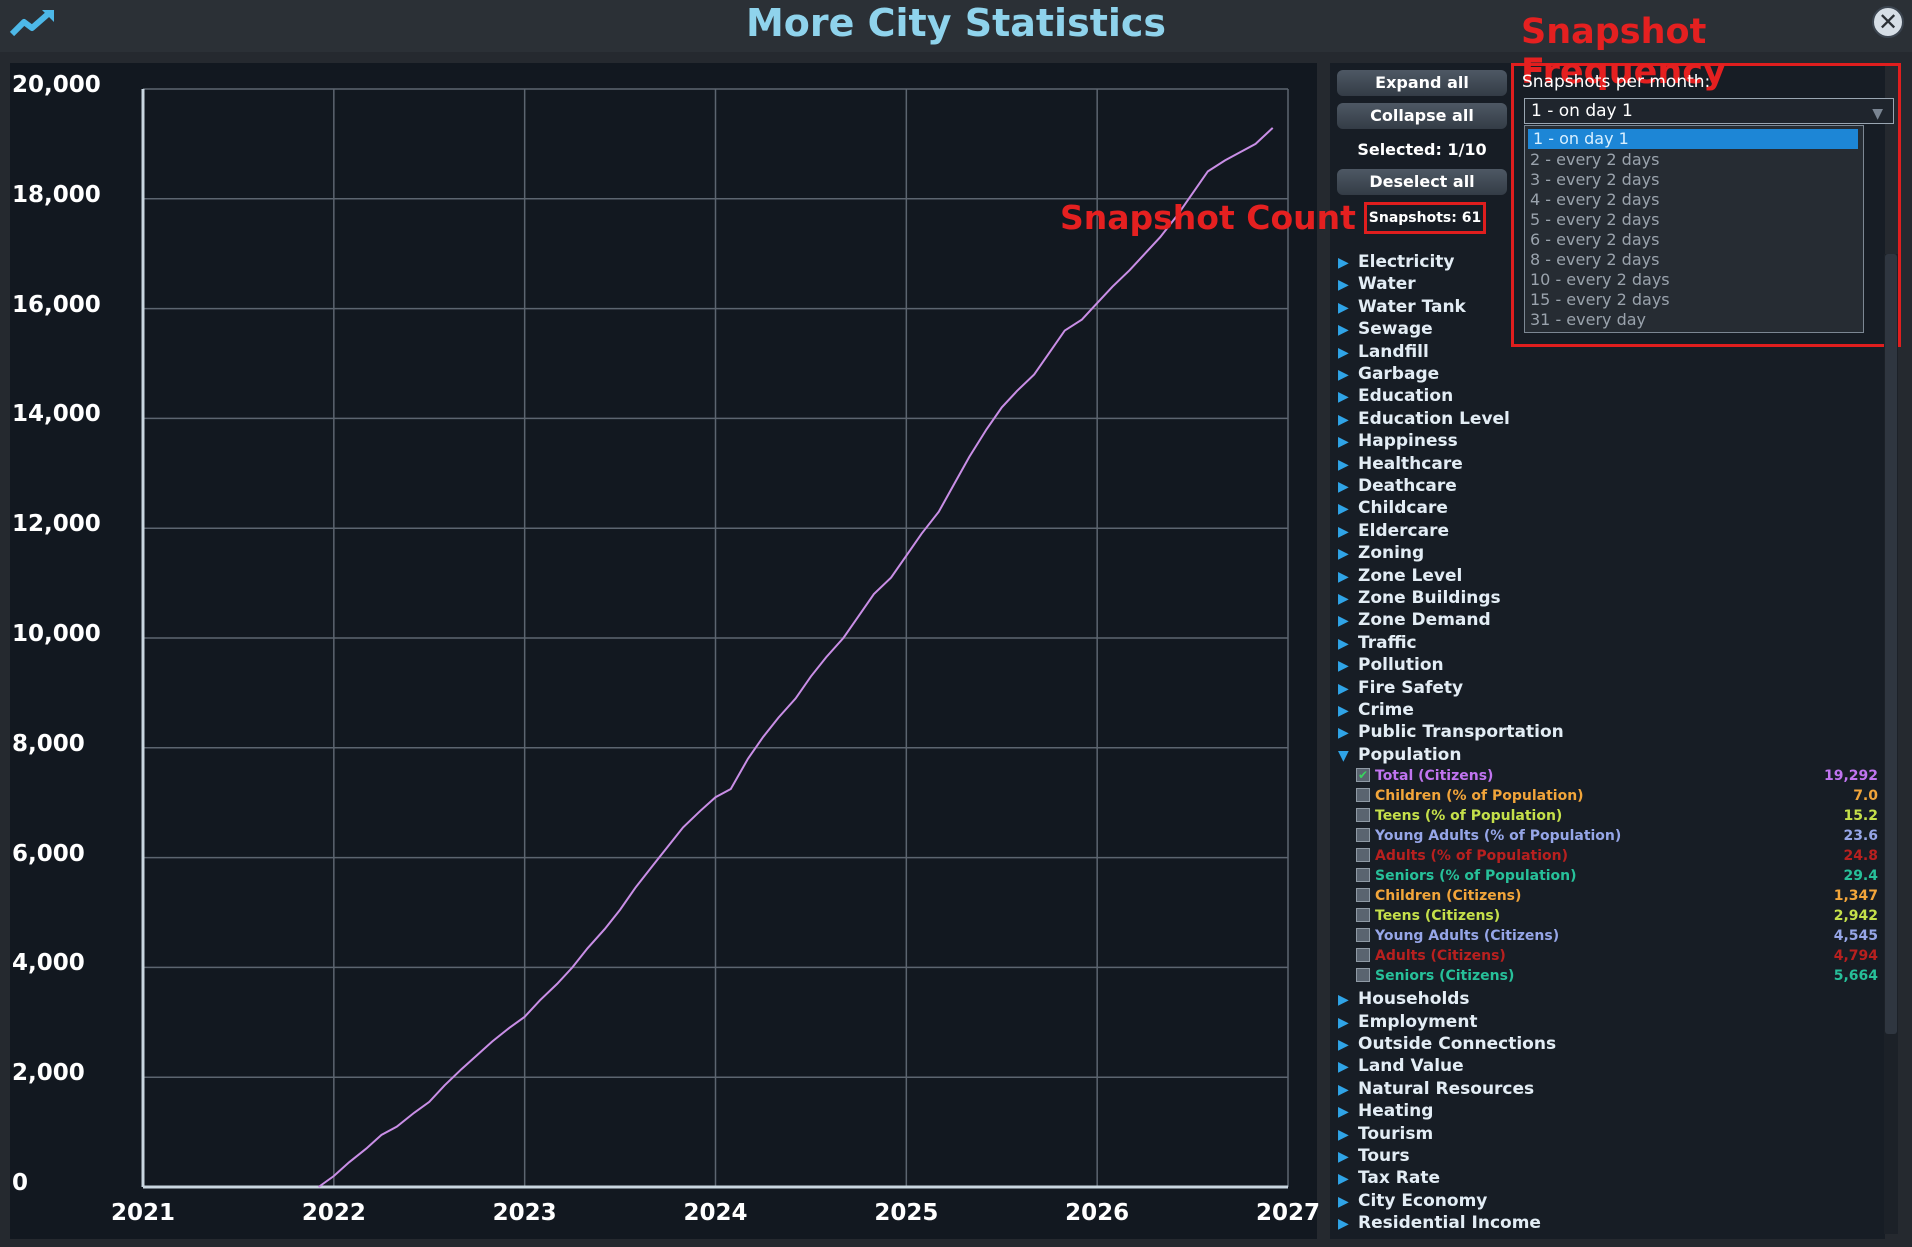 This screenshot has height=1247, width=1912. I want to click on category-item: ▶ Education, so click(1395, 396).